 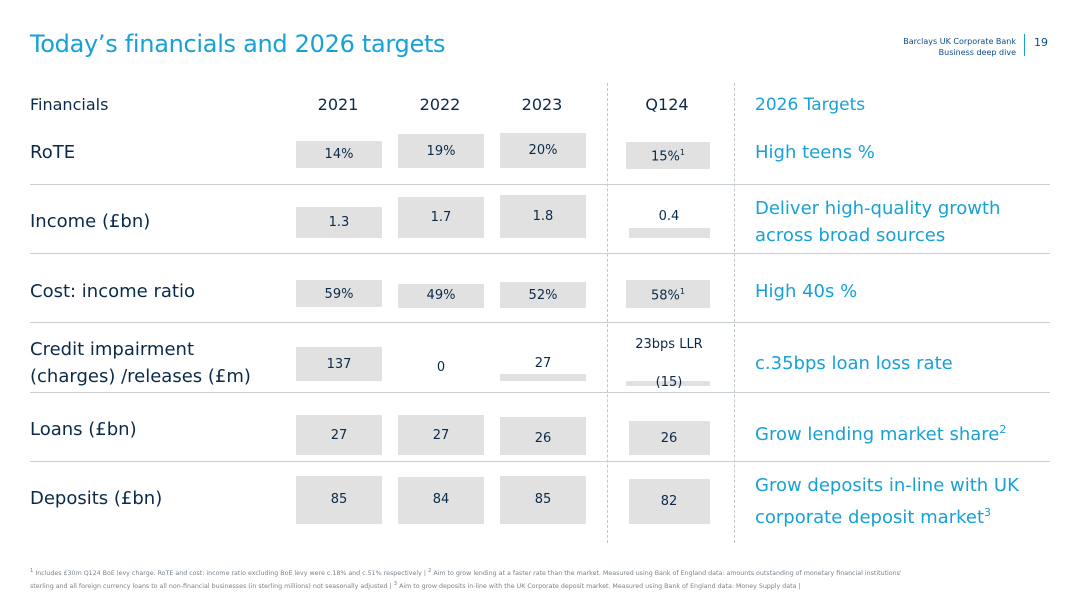 I want to click on income-2021-value: 1.3, so click(x=339, y=222).